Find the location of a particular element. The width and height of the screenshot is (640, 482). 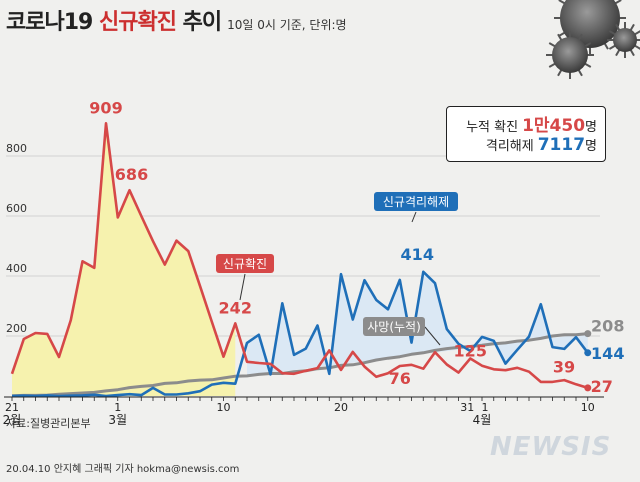

data-label: 242 is located at coordinates (235, 307).